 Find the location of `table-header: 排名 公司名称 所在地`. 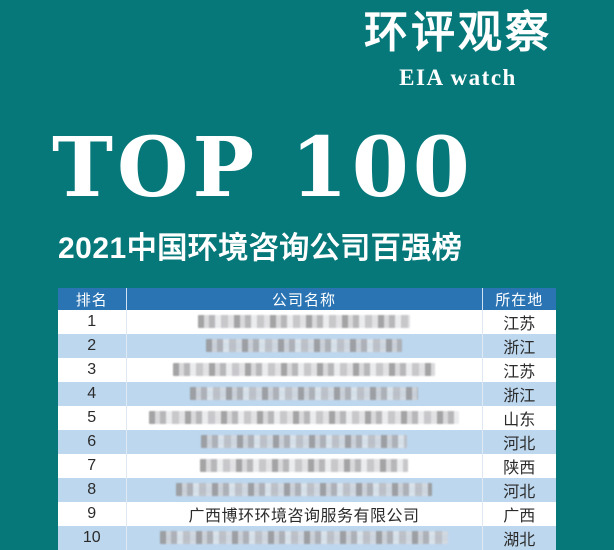

table-header: 排名 公司名称 所在地 is located at coordinates (307, 299).